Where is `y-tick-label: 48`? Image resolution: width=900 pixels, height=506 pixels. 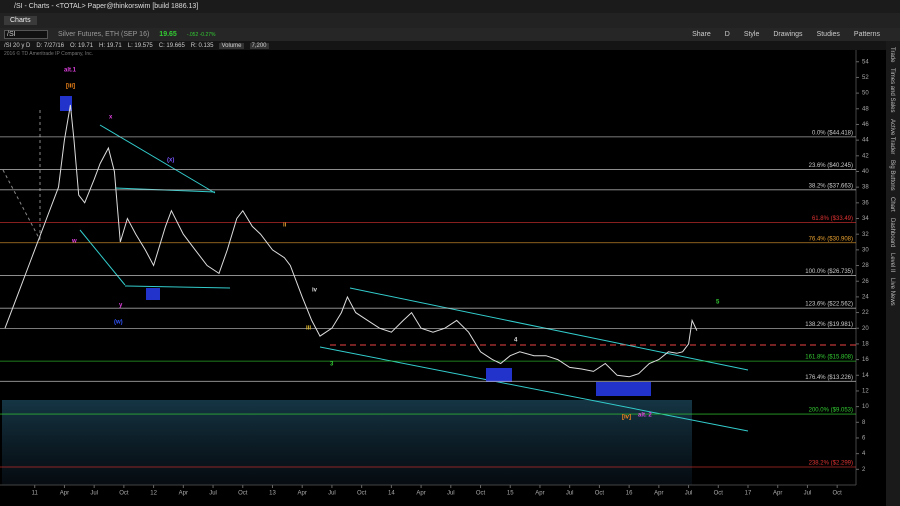 y-tick-label: 48 is located at coordinates (865, 109).